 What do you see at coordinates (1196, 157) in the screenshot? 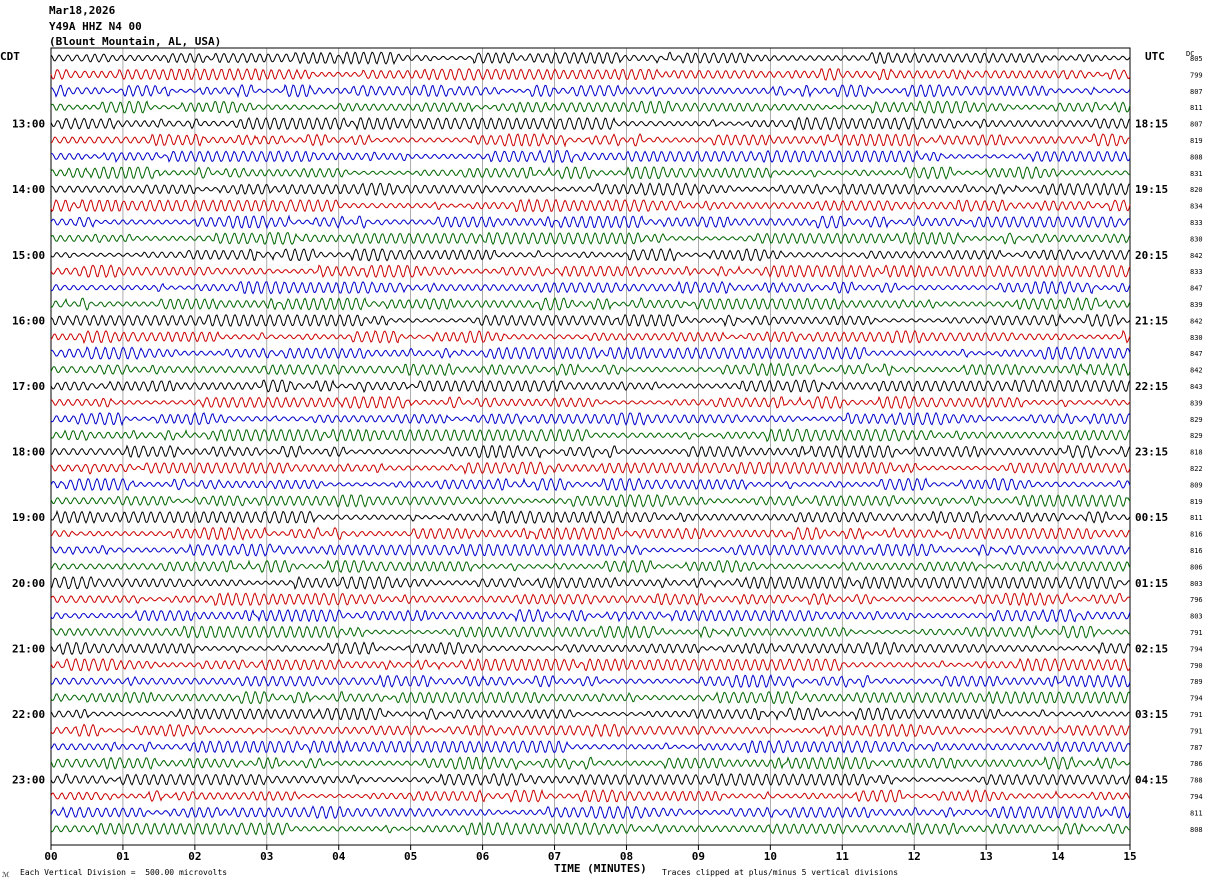
I see `dc-offset-label: 808` at bounding box center [1196, 157].